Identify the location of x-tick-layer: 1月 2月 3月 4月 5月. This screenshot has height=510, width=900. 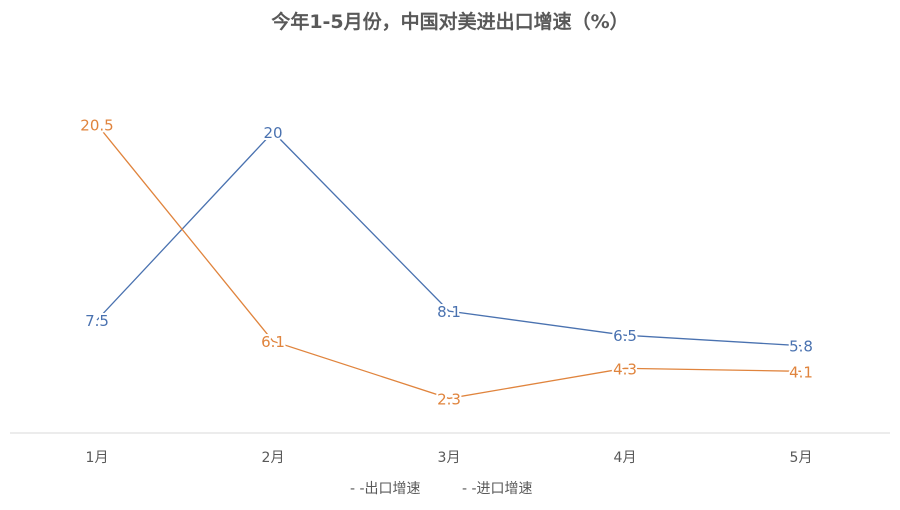
(449, 458).